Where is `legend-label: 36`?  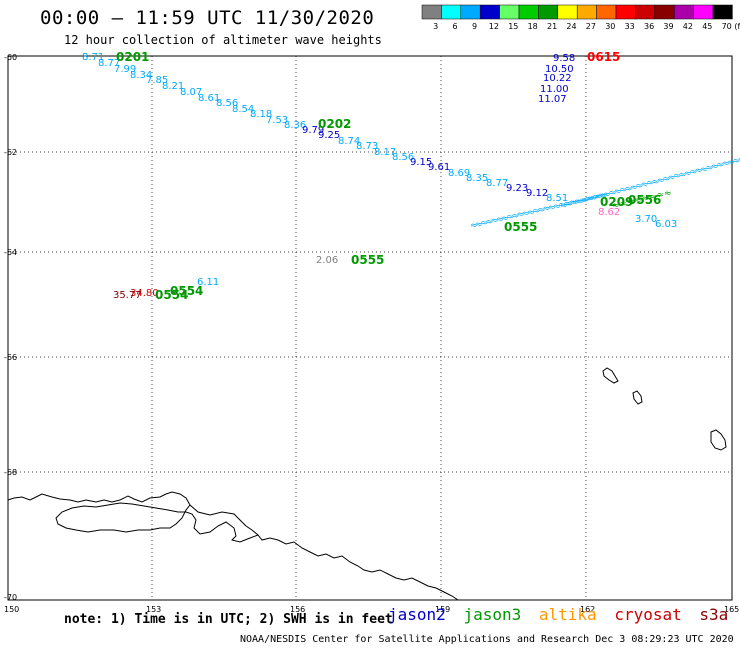 legend-label: 36 is located at coordinates (649, 26).